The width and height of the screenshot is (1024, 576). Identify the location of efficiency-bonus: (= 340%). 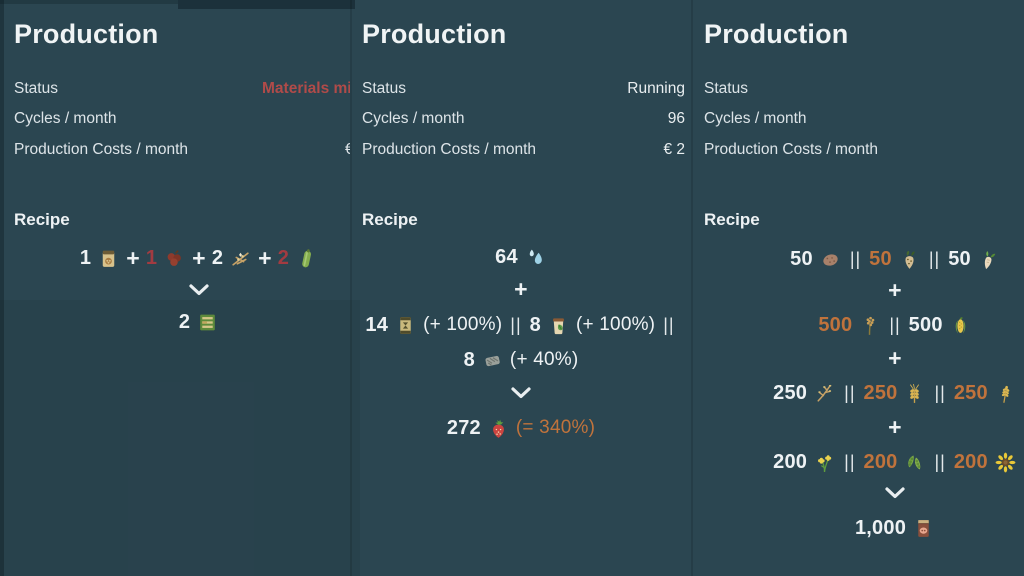
(555, 427).